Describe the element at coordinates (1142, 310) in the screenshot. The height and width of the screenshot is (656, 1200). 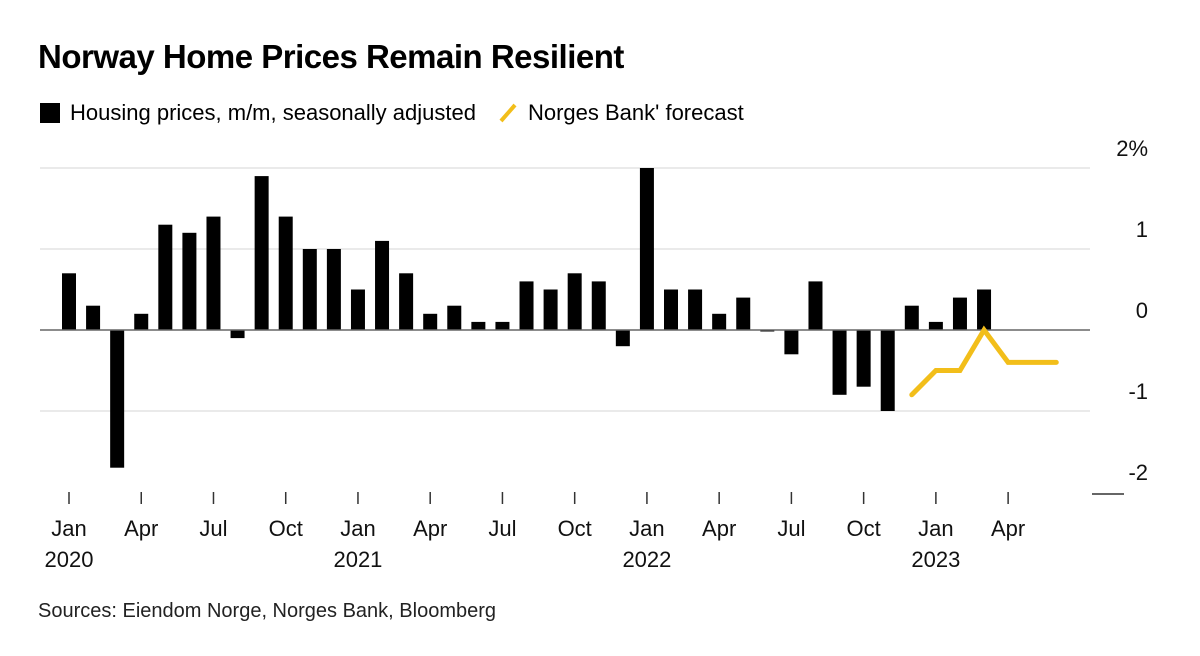
I see `y-tick-label: 0` at that location.